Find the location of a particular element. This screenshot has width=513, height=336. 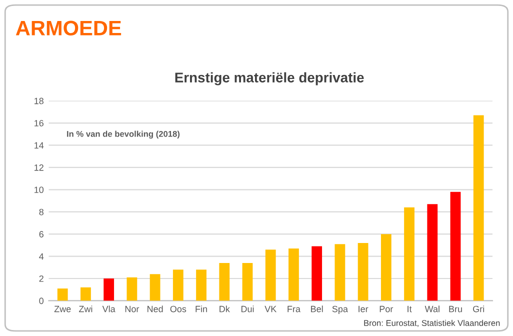

x-tick-label: VK is located at coordinates (270, 309).